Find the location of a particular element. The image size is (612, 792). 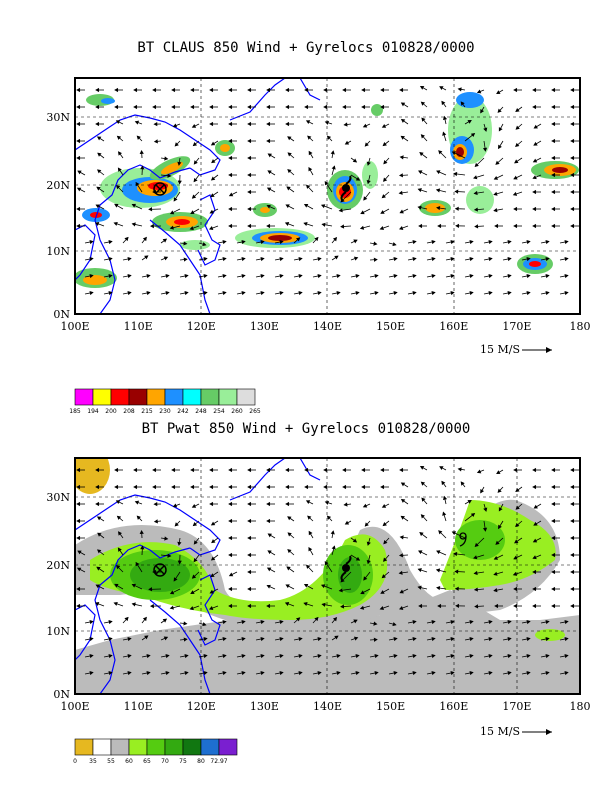

x-tick-label: 160E is located at coordinates (453, 326).